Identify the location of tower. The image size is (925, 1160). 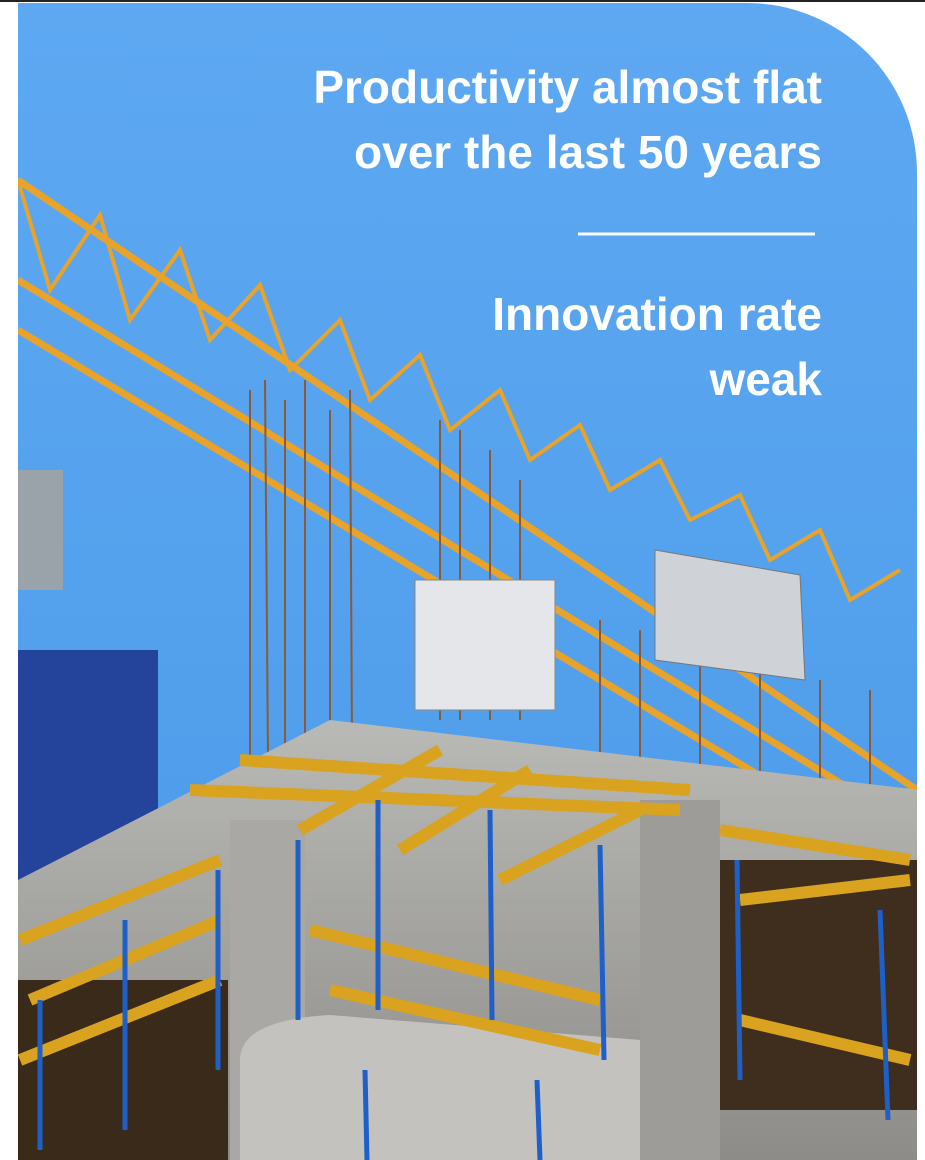
(40, 530).